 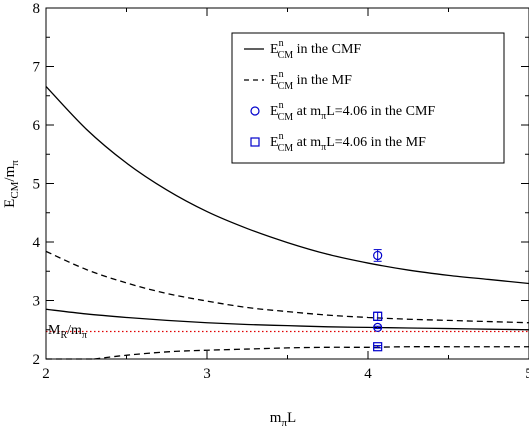 I want to click on y-tick-label-6: 6, so click(x=37, y=126).